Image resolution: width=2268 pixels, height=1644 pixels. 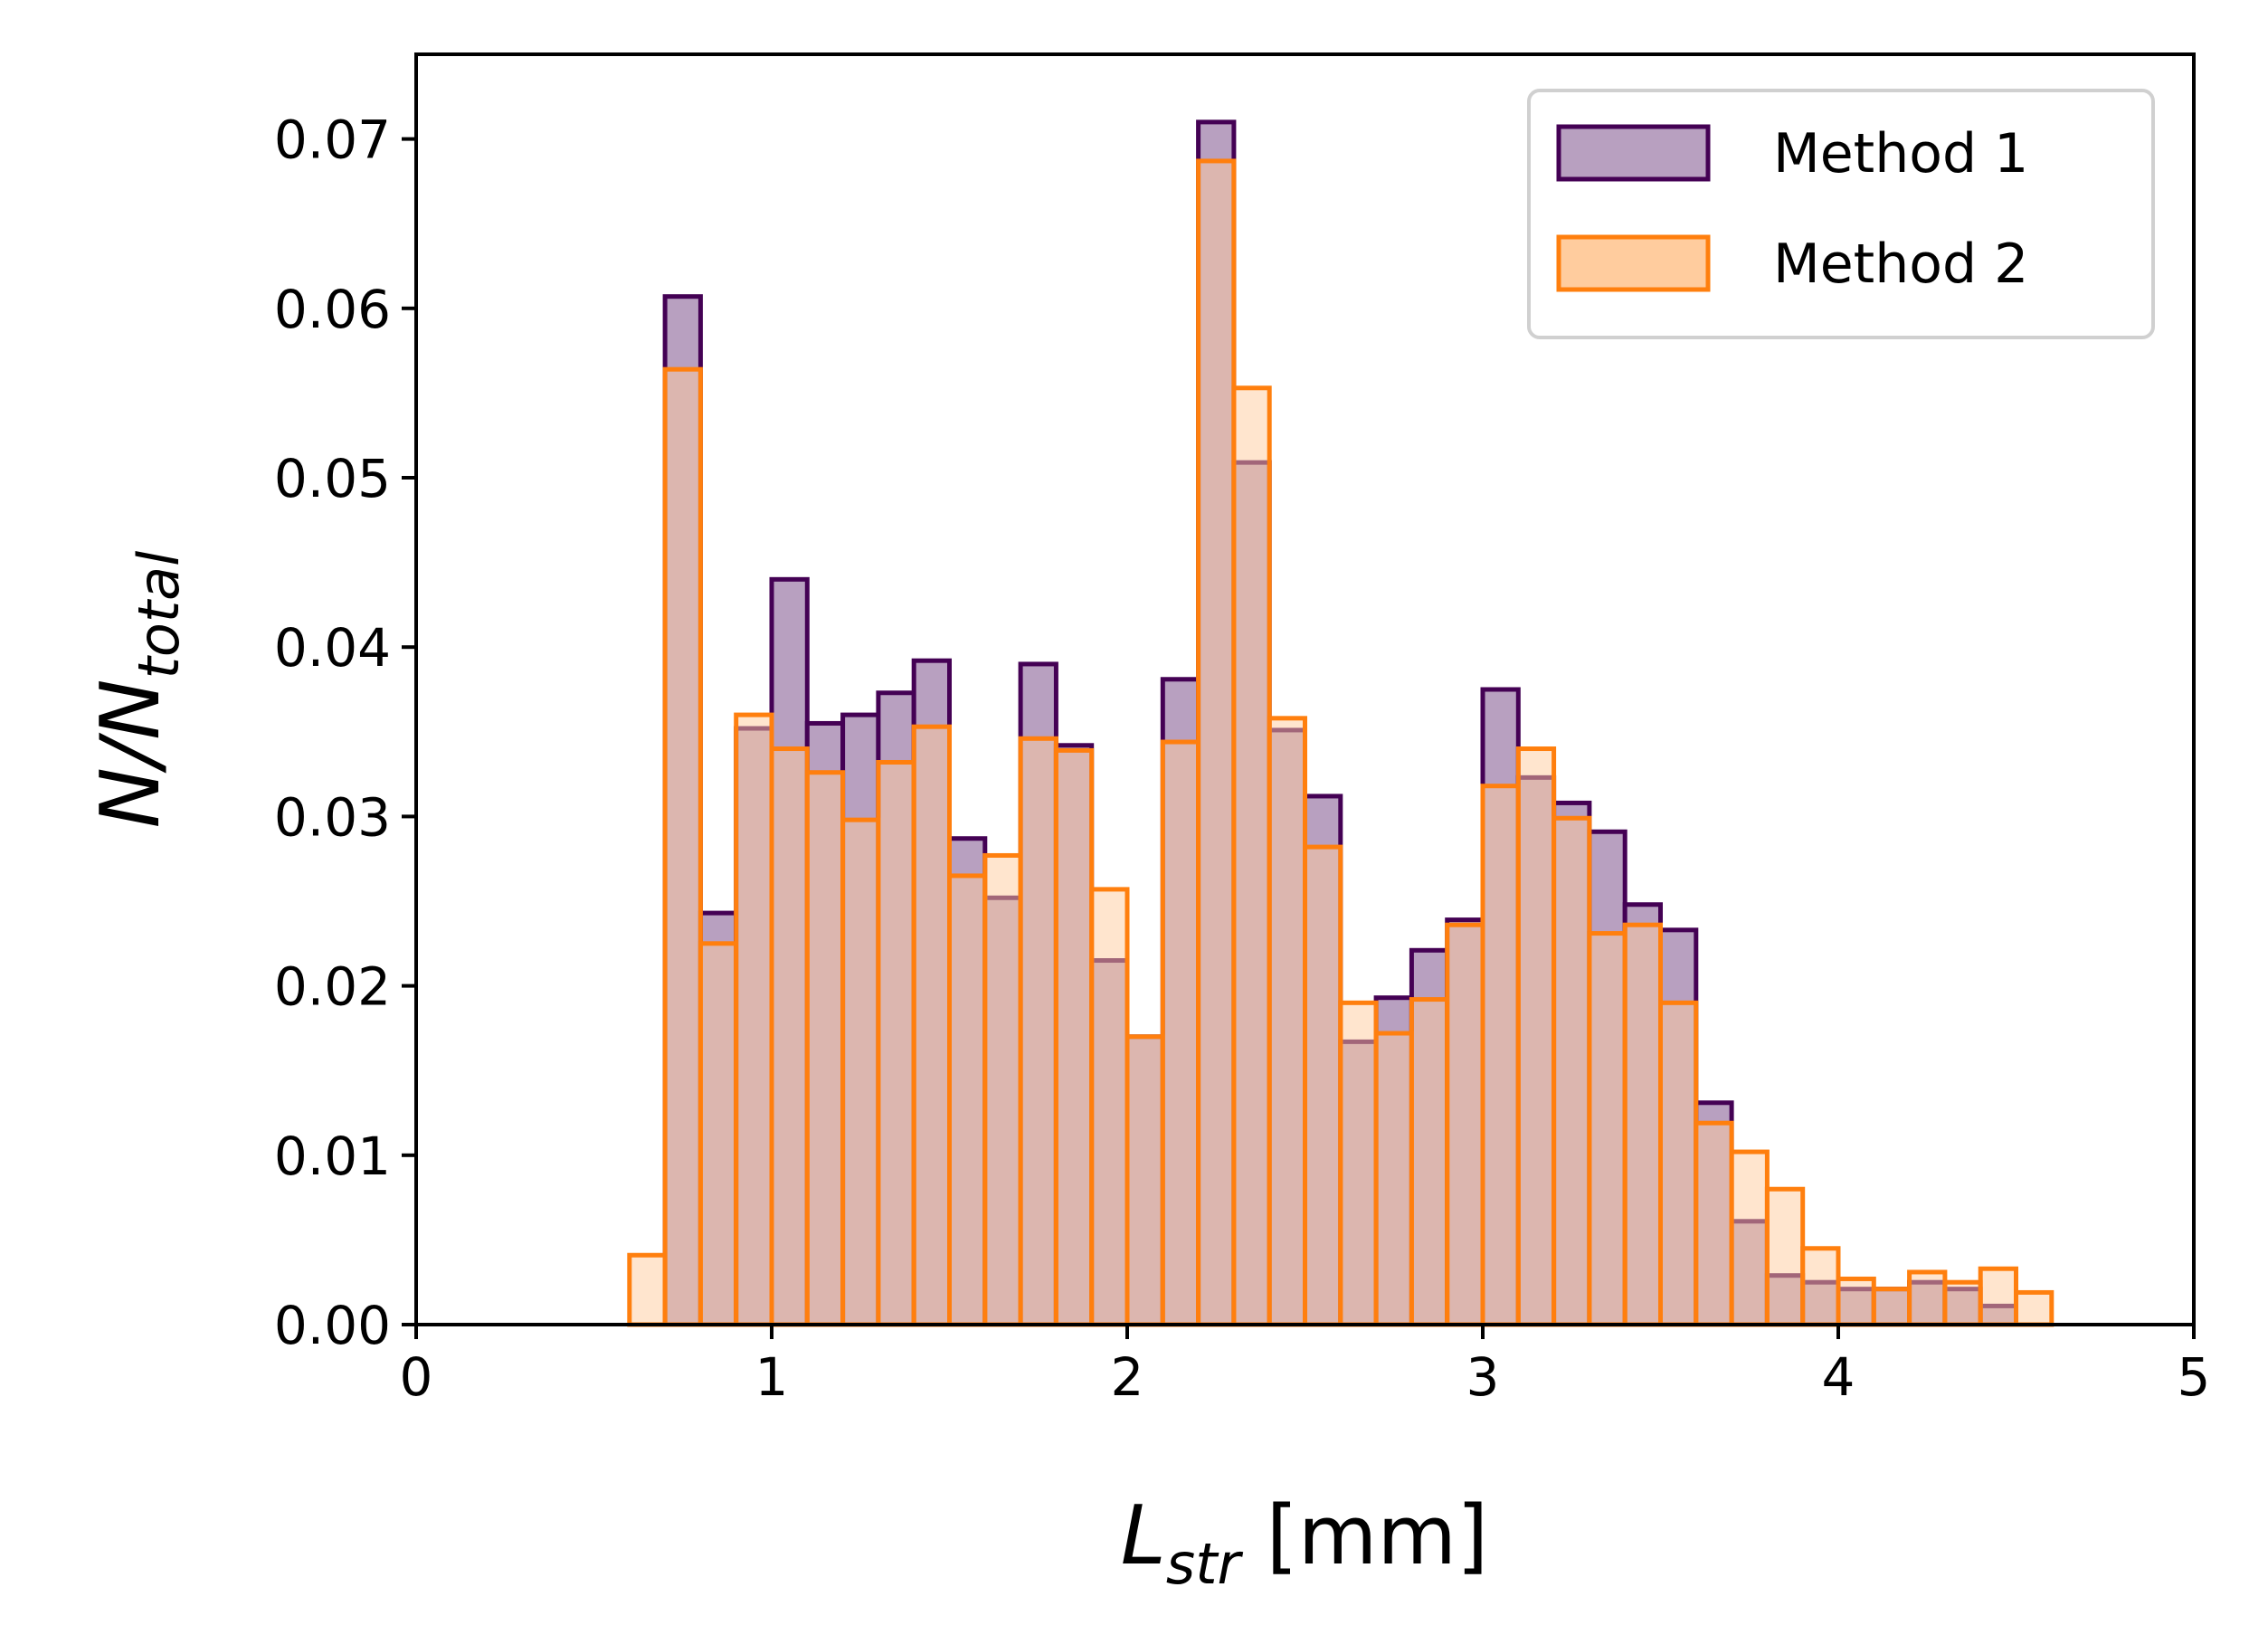 What do you see at coordinates (1841, 214) in the screenshot?
I see `legend: Method 1 Method 2` at bounding box center [1841, 214].